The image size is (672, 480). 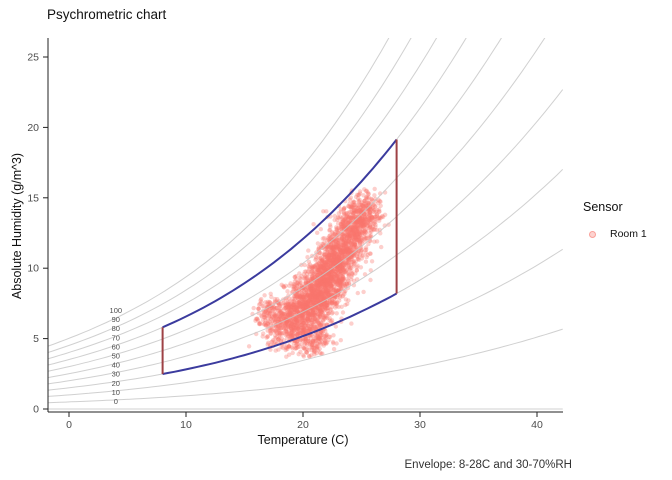 What do you see at coordinates (36, 339) in the screenshot?
I see `y-tick-label: 5` at bounding box center [36, 339].